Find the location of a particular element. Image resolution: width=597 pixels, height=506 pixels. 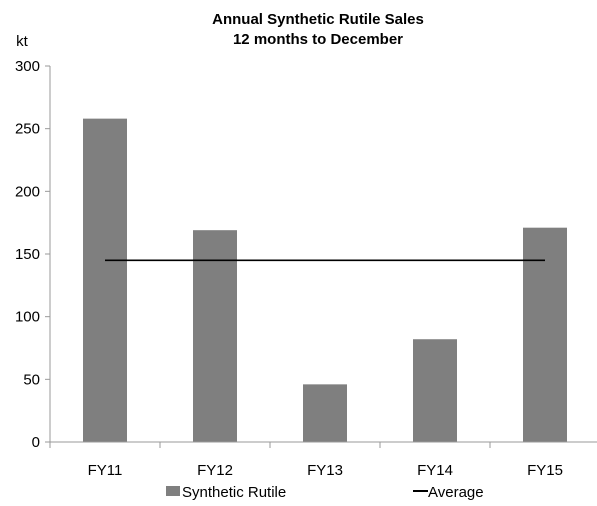

bar-fy11 is located at coordinates (105, 280).